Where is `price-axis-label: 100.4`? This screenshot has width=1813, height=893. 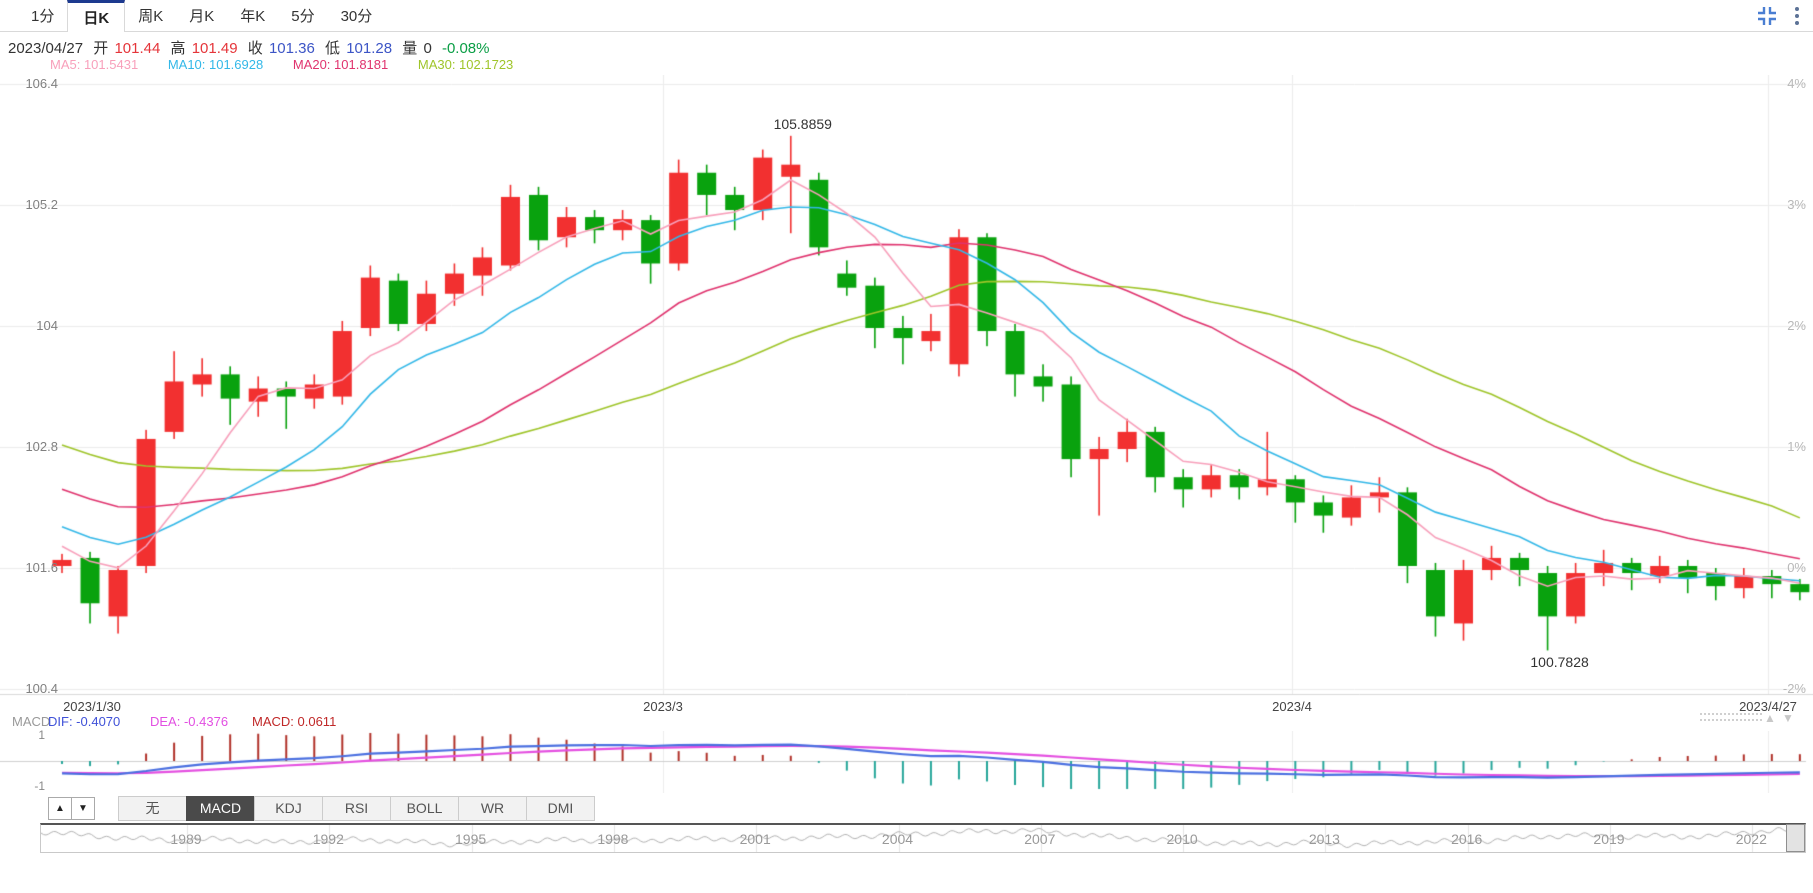 price-axis-label: 100.4 is located at coordinates (41, 688).